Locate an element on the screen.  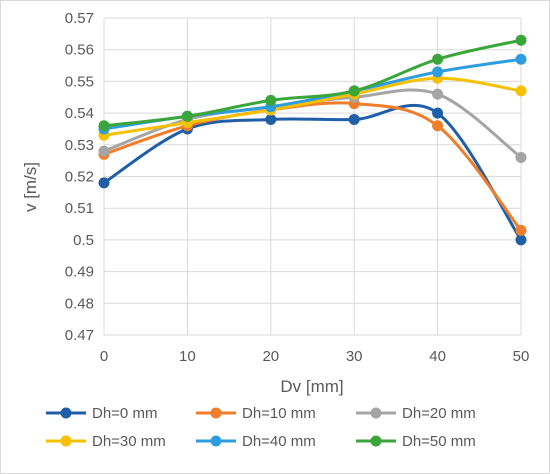
y-tick-label: 0.52 is located at coordinates (79, 177).